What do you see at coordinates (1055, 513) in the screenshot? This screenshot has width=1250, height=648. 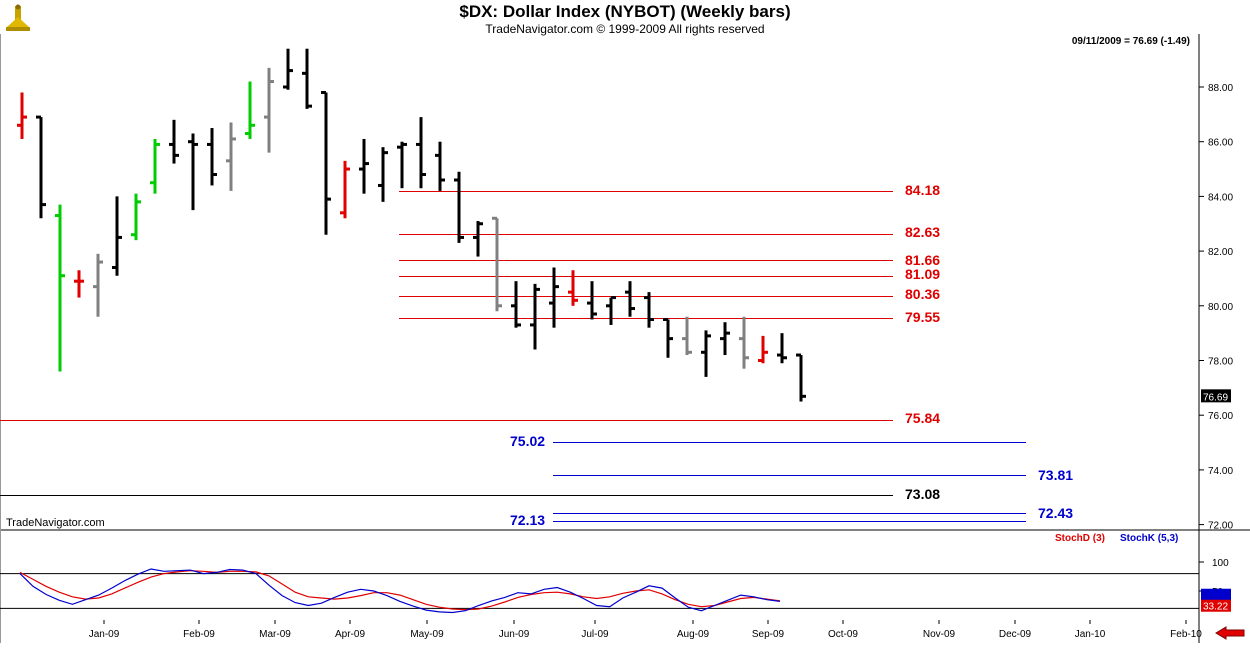 I see `level-label: 72.43` at bounding box center [1055, 513].